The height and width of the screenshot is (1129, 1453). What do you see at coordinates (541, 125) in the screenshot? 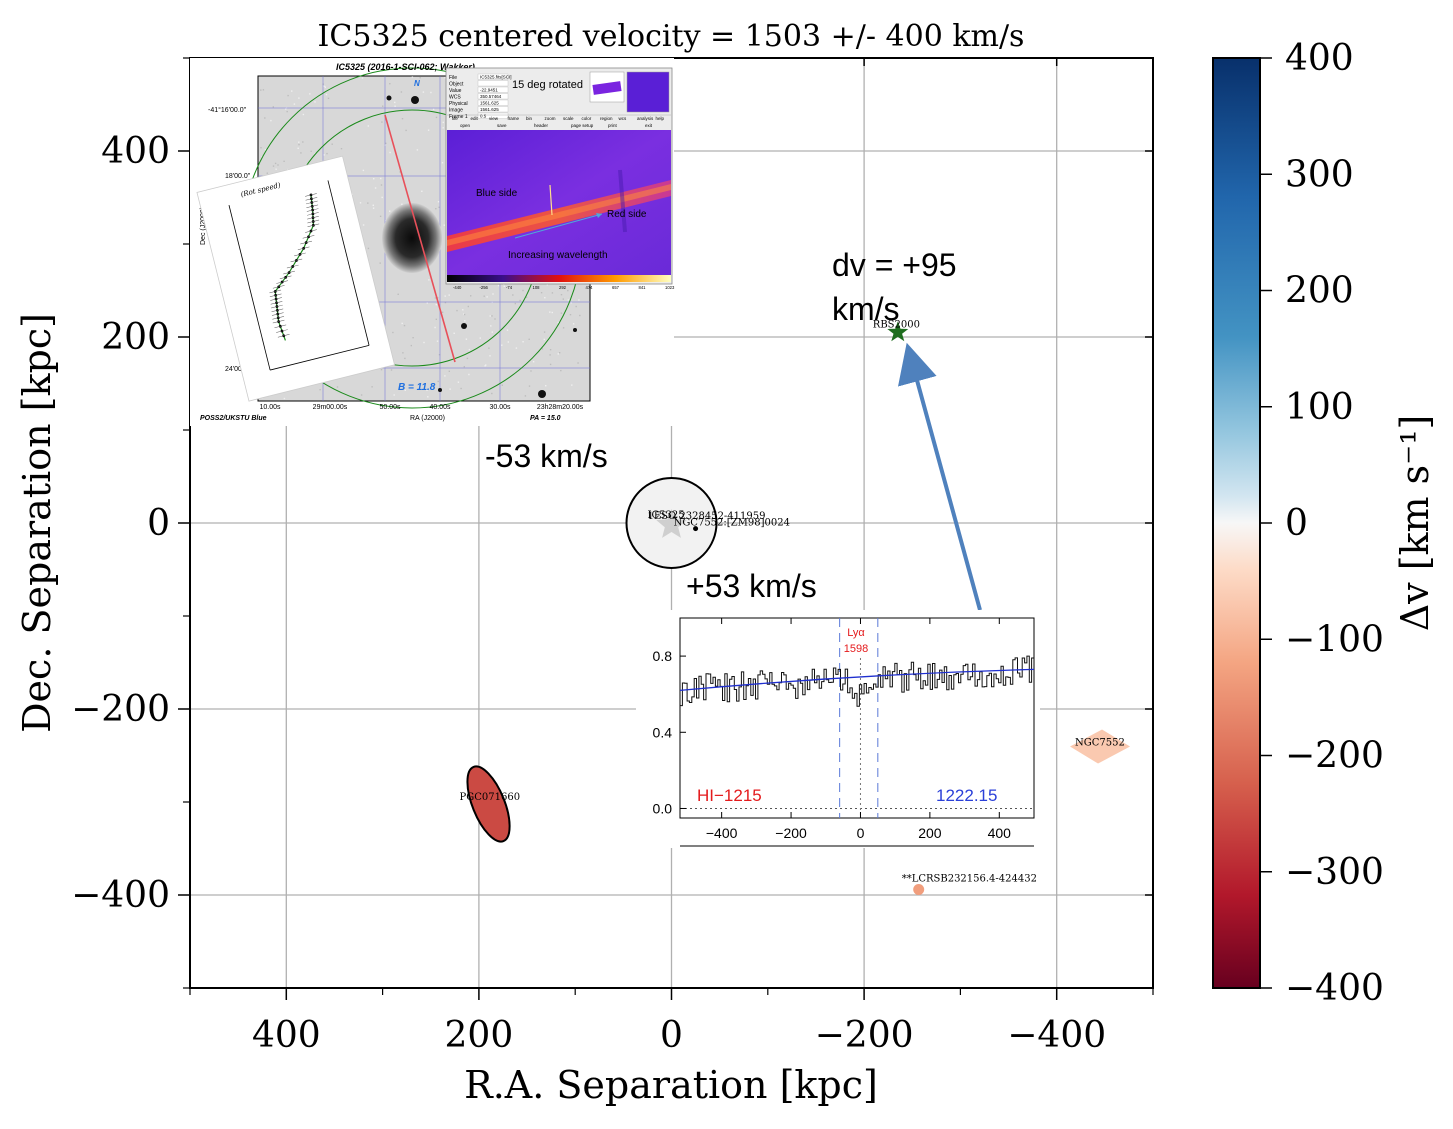
I see `ds9-button: header` at bounding box center [541, 125].